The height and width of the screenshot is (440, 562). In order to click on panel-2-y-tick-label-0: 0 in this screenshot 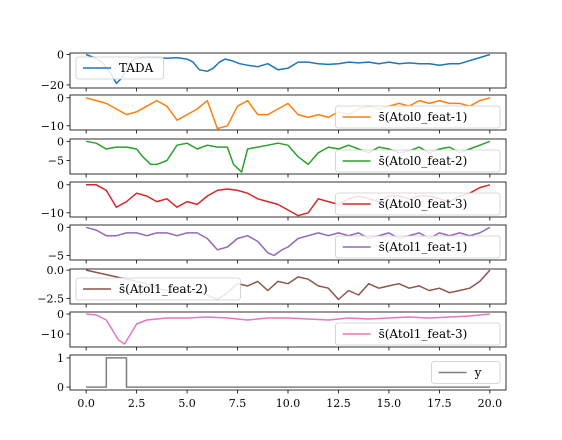, I will do `click(60, 98)`.